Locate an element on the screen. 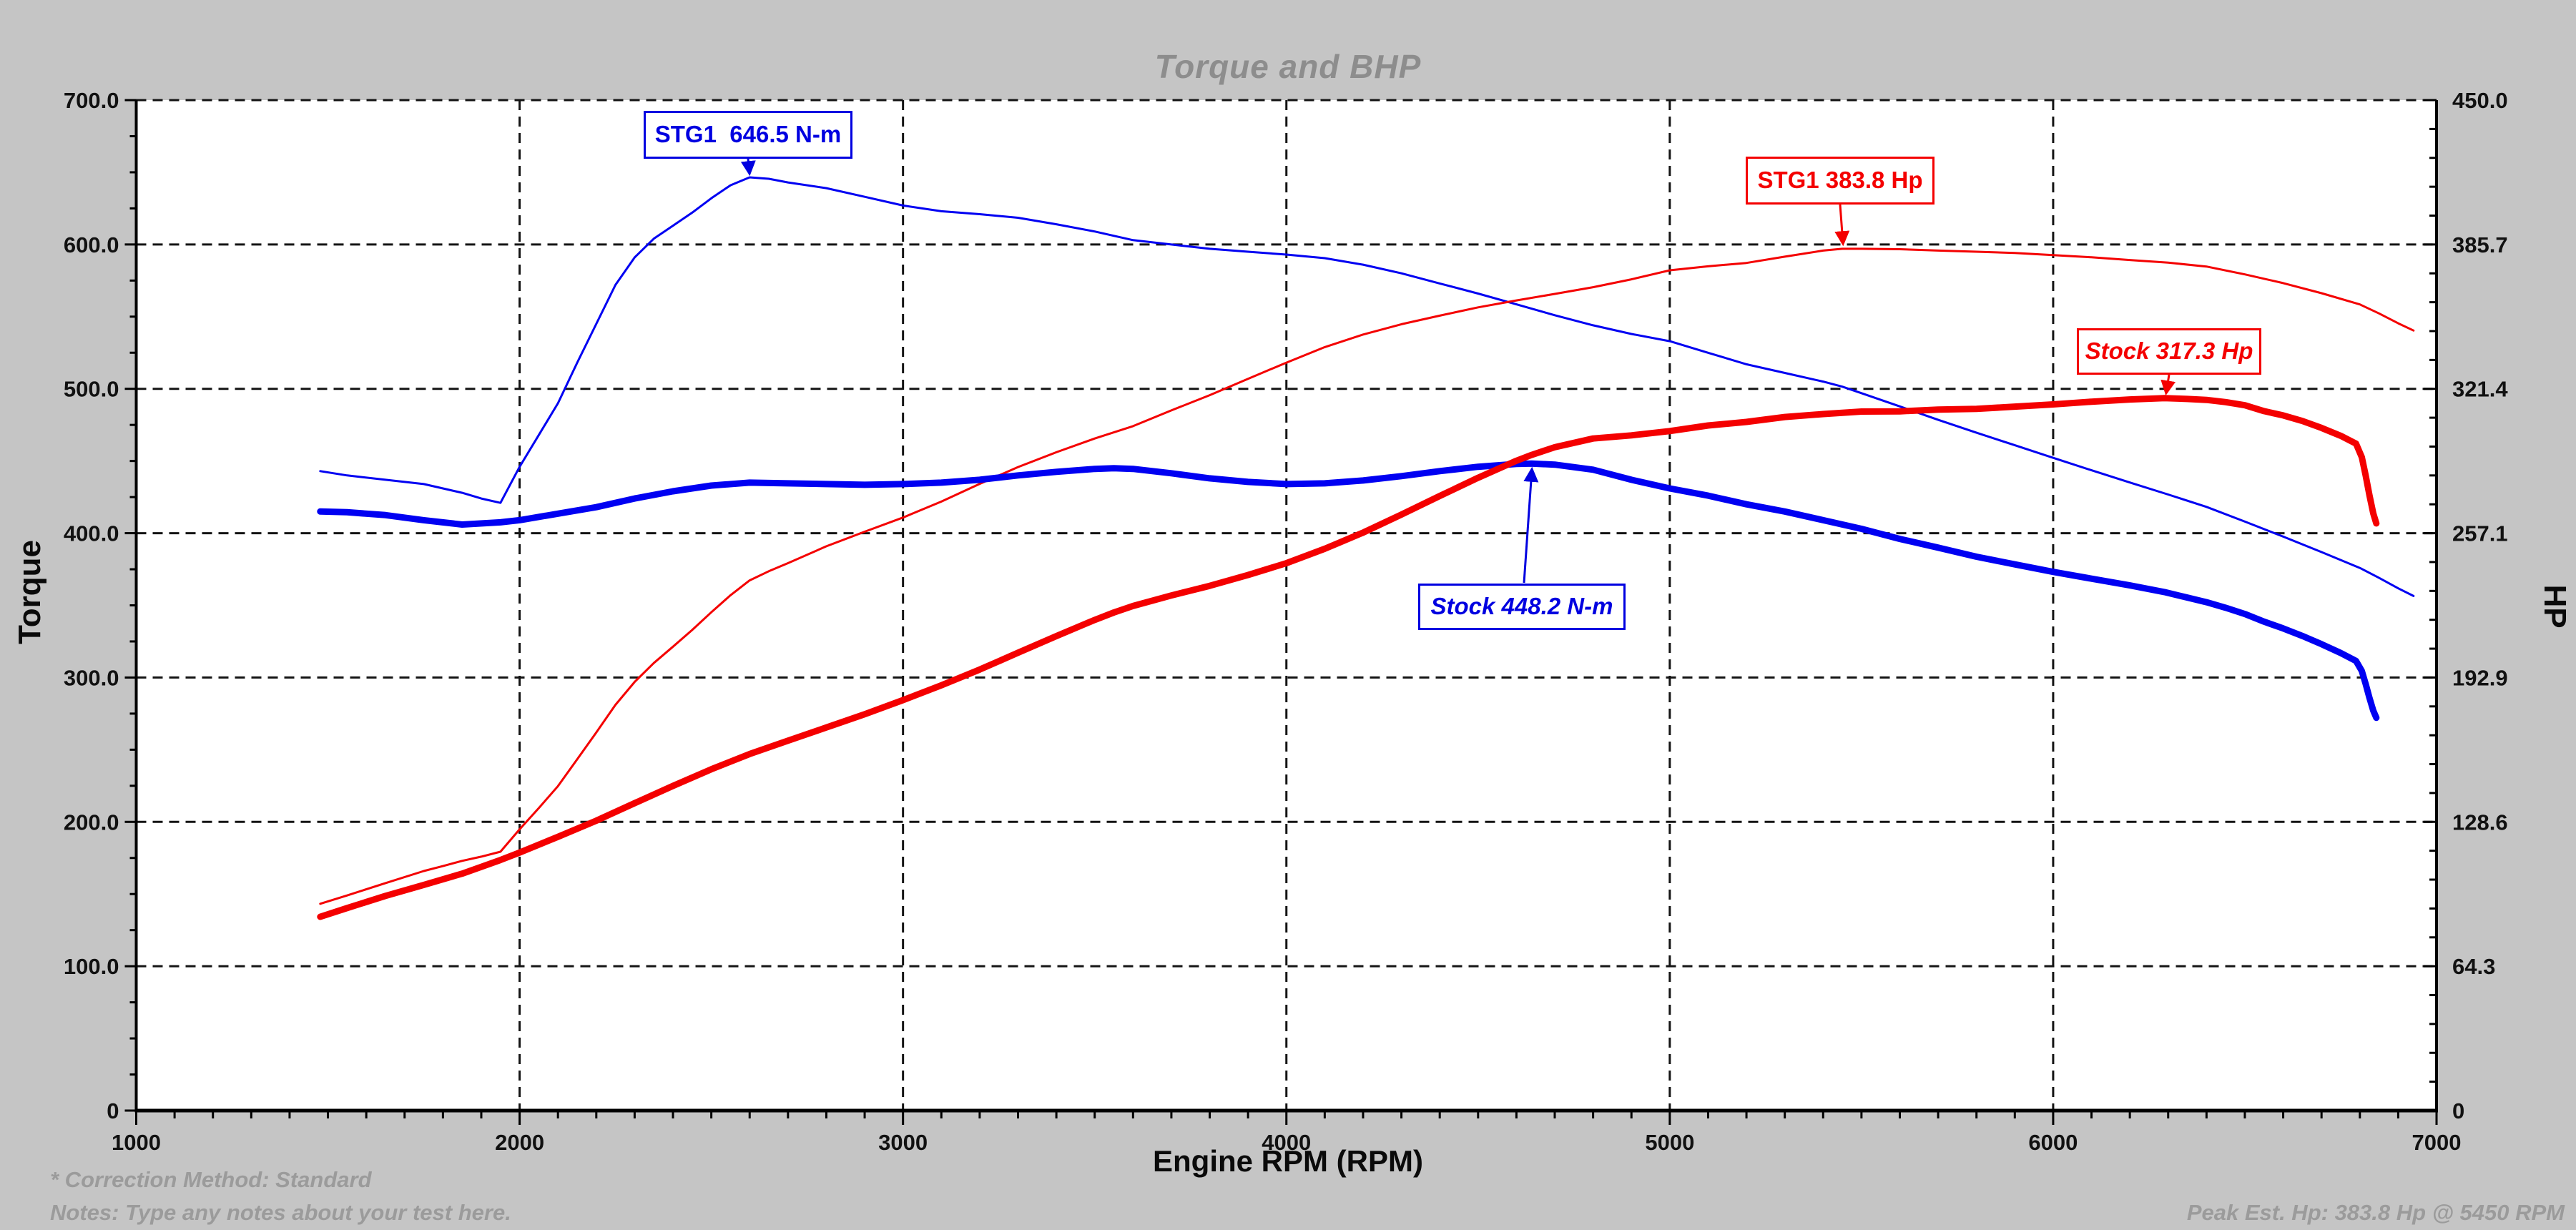 This screenshot has height=1230, width=2576. right-tick-label: 0 is located at coordinates (2458, 1111).